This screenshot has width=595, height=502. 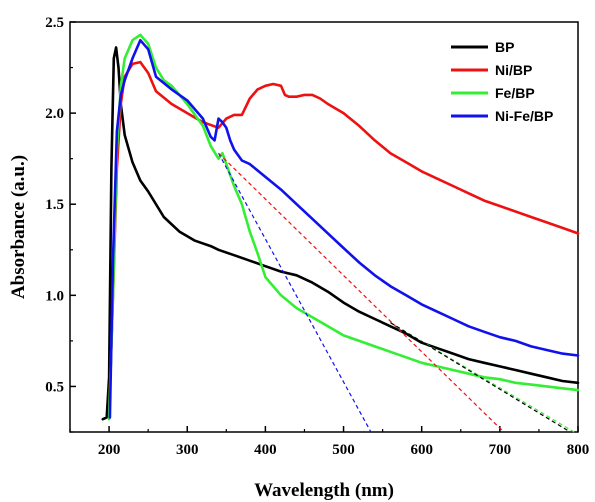 I want to click on legend-label-3: Ni-Fe/BP, so click(x=524, y=116).